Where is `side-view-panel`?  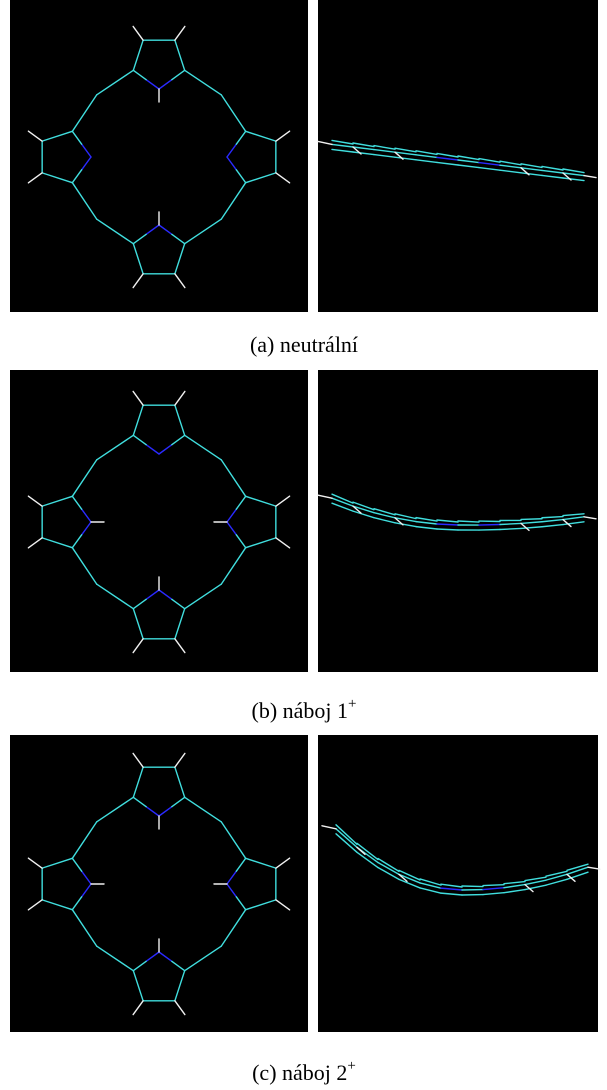 side-view-panel is located at coordinates (458, 883).